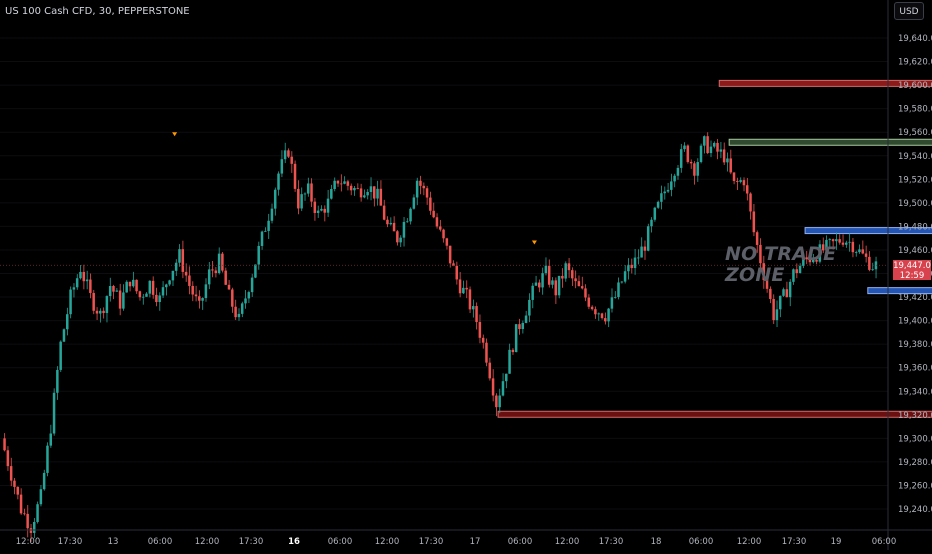 This screenshot has width=932, height=554. Describe the element at coordinates (714, 414) in the screenshot. I see `zone-red-bottom` at that location.